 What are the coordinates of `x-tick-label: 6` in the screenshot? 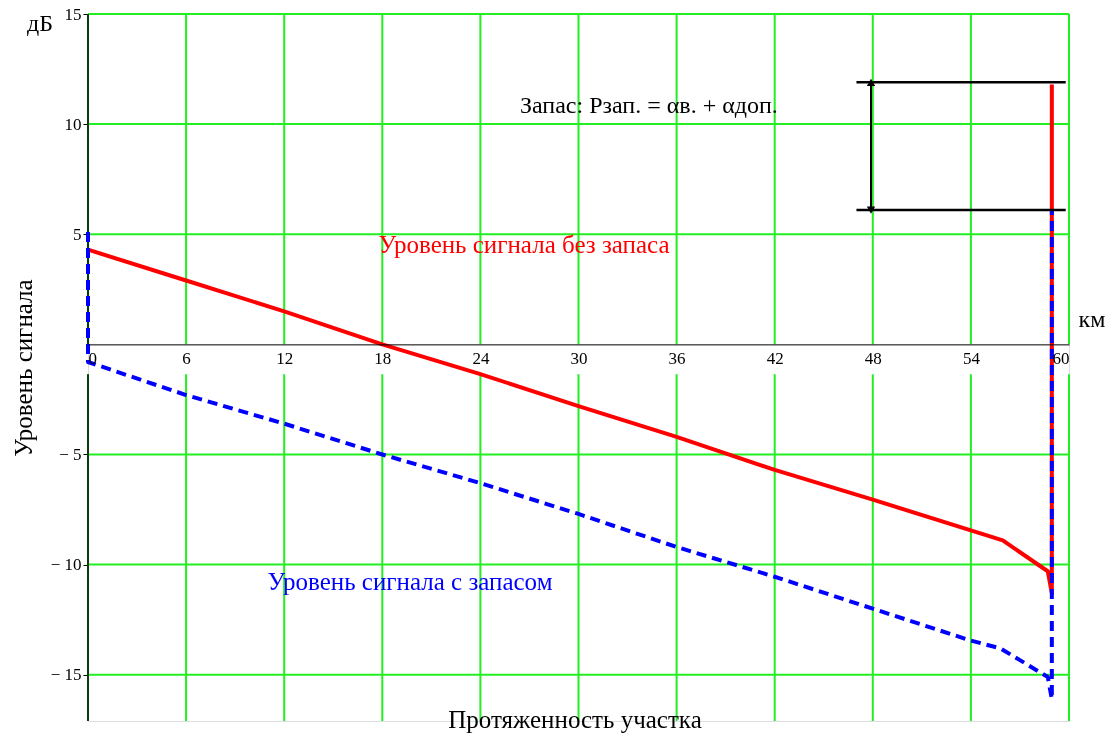 It's located at (186, 358).